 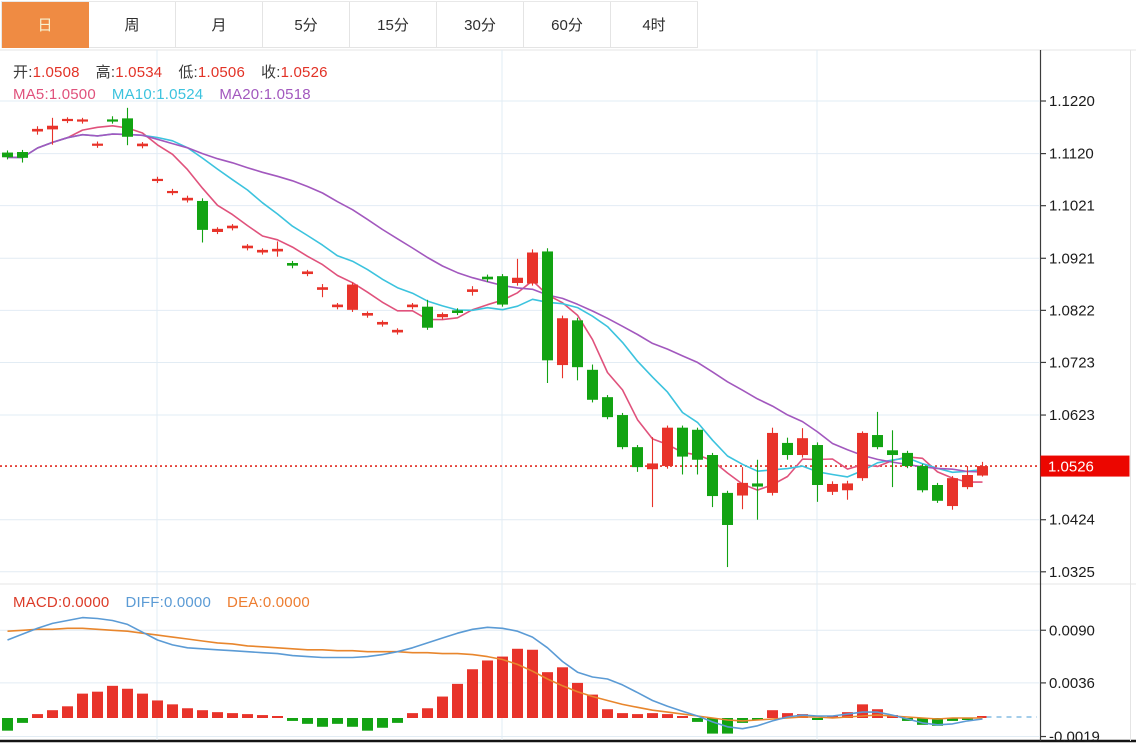 What do you see at coordinates (480, 25) in the screenshot?
I see `tab-30min: 30分` at bounding box center [480, 25].